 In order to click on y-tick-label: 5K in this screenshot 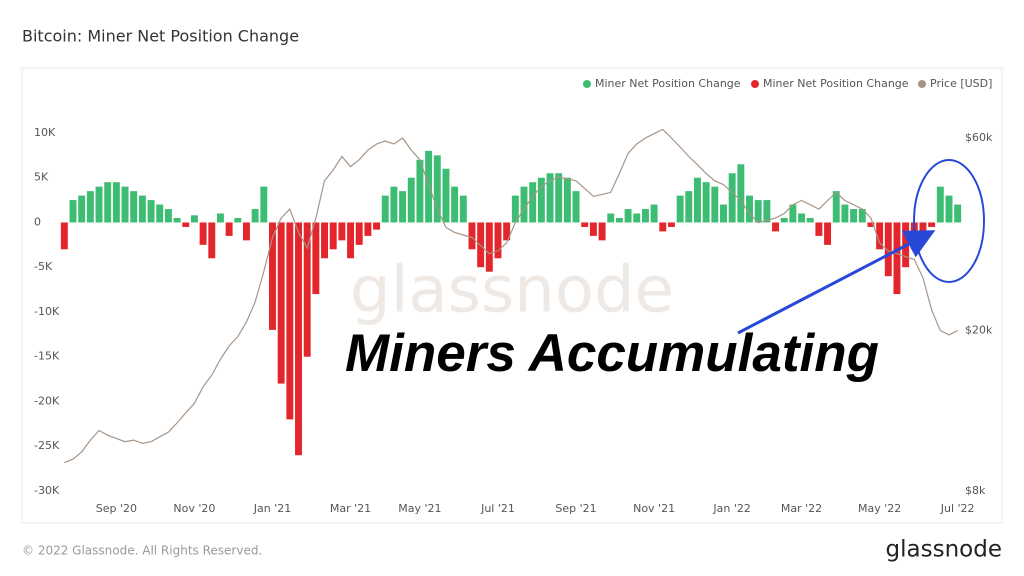, I will do `click(41, 177)`.